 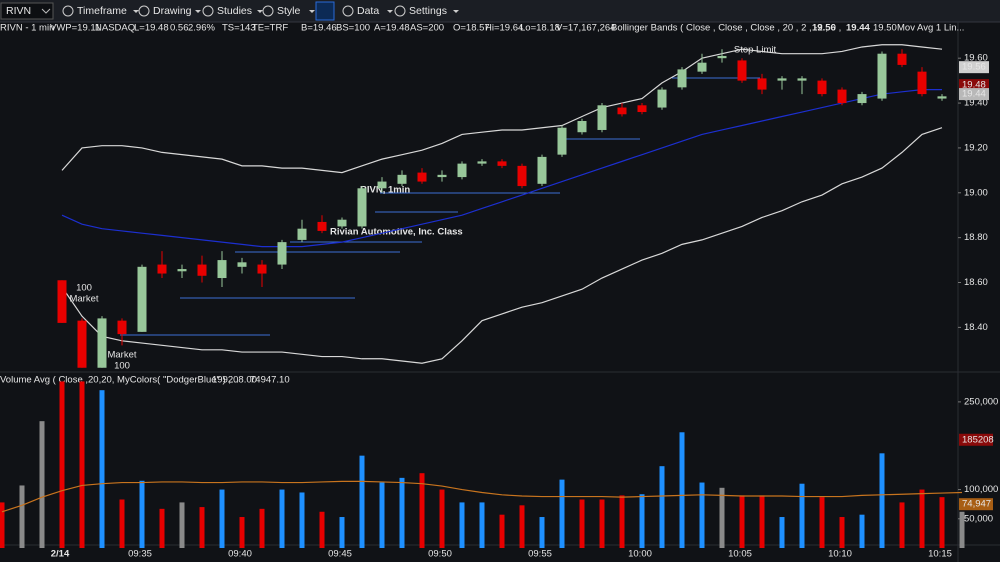 I want to click on quote-field: 19.56, so click(x=824, y=28).